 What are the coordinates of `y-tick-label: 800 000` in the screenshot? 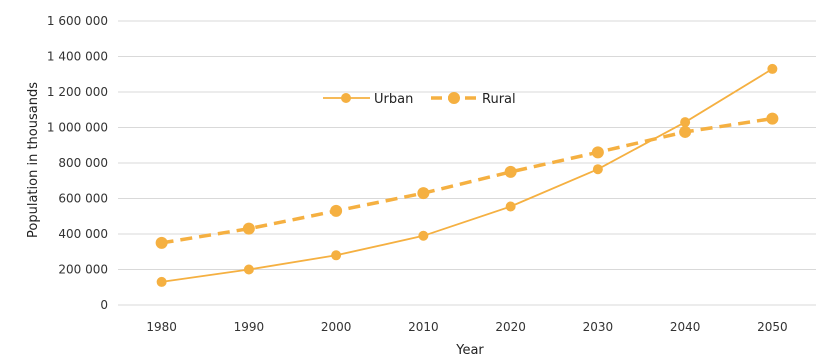 It's located at (83, 163).